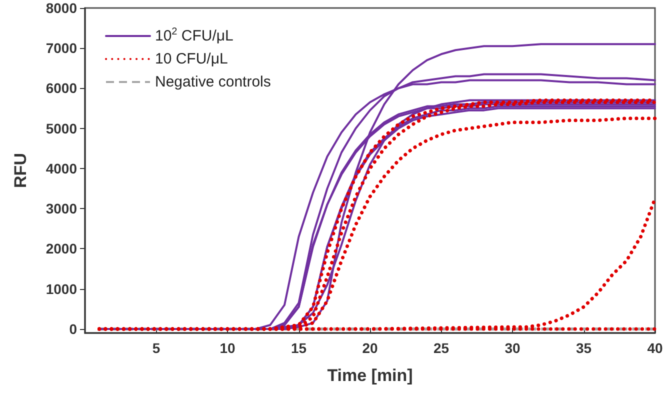 This screenshot has height=395, width=666. What do you see at coordinates (62, 208) in the screenshot?
I see `y-tick-label: 3000` at bounding box center [62, 208].